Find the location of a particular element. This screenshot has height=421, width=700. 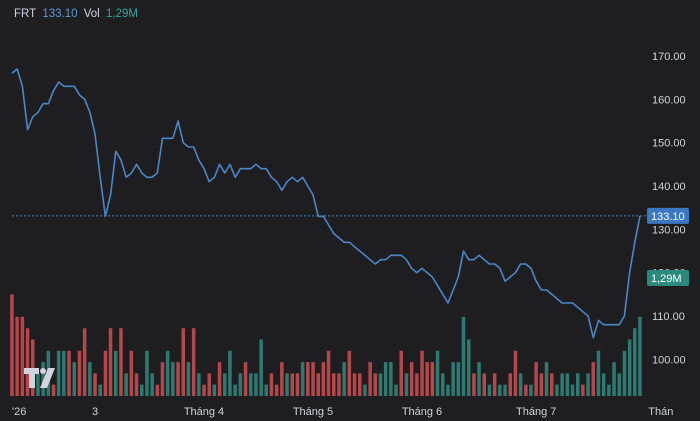

last-volume-badge is located at coordinates (668, 278).